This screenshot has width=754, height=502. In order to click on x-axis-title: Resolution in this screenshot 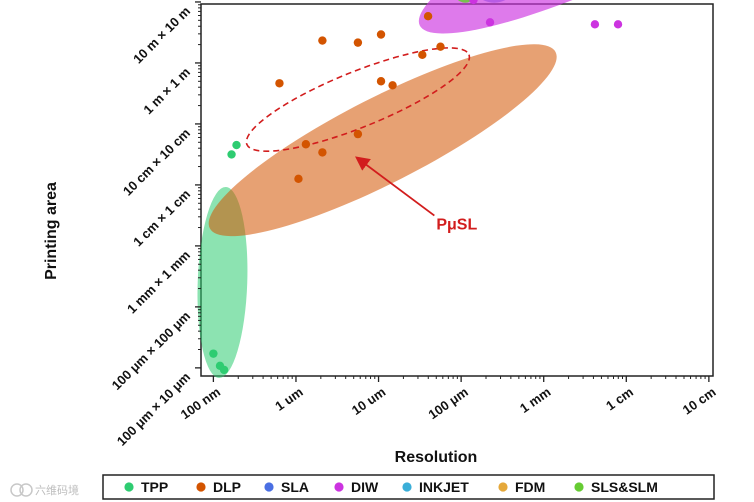, I will do `click(436, 457)`.